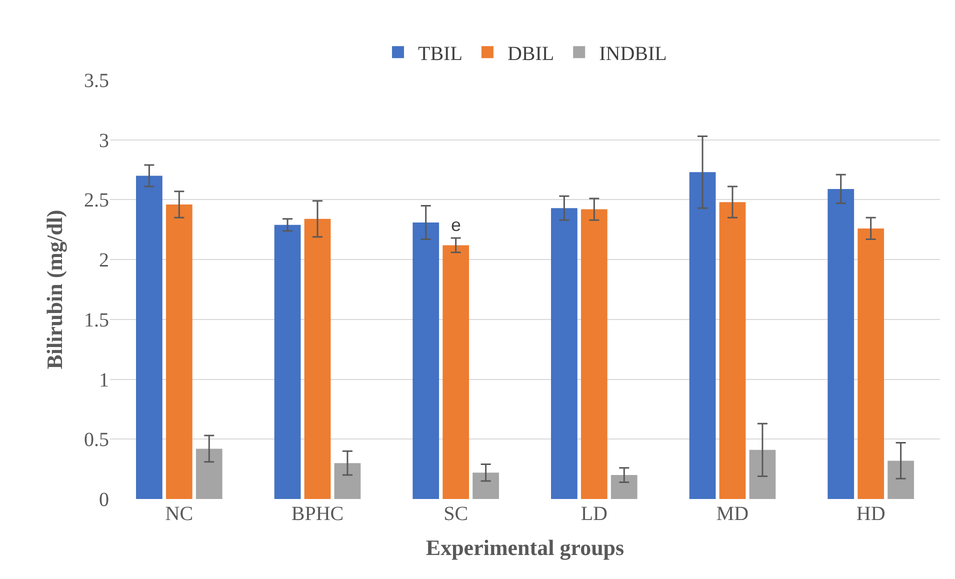 Image resolution: width=955 pixels, height=579 pixels. What do you see at coordinates (440, 53) in the screenshot?
I see `legend-label: TBIL` at bounding box center [440, 53].